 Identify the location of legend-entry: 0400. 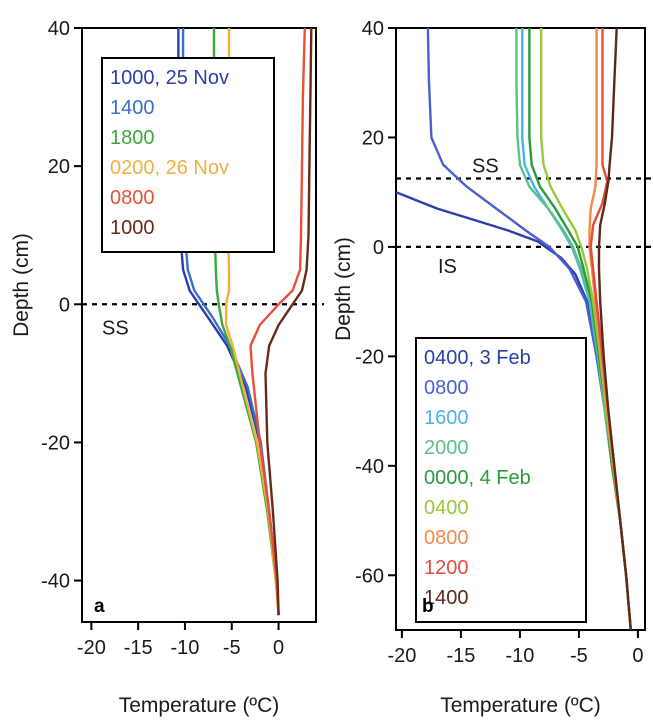
(446, 508).